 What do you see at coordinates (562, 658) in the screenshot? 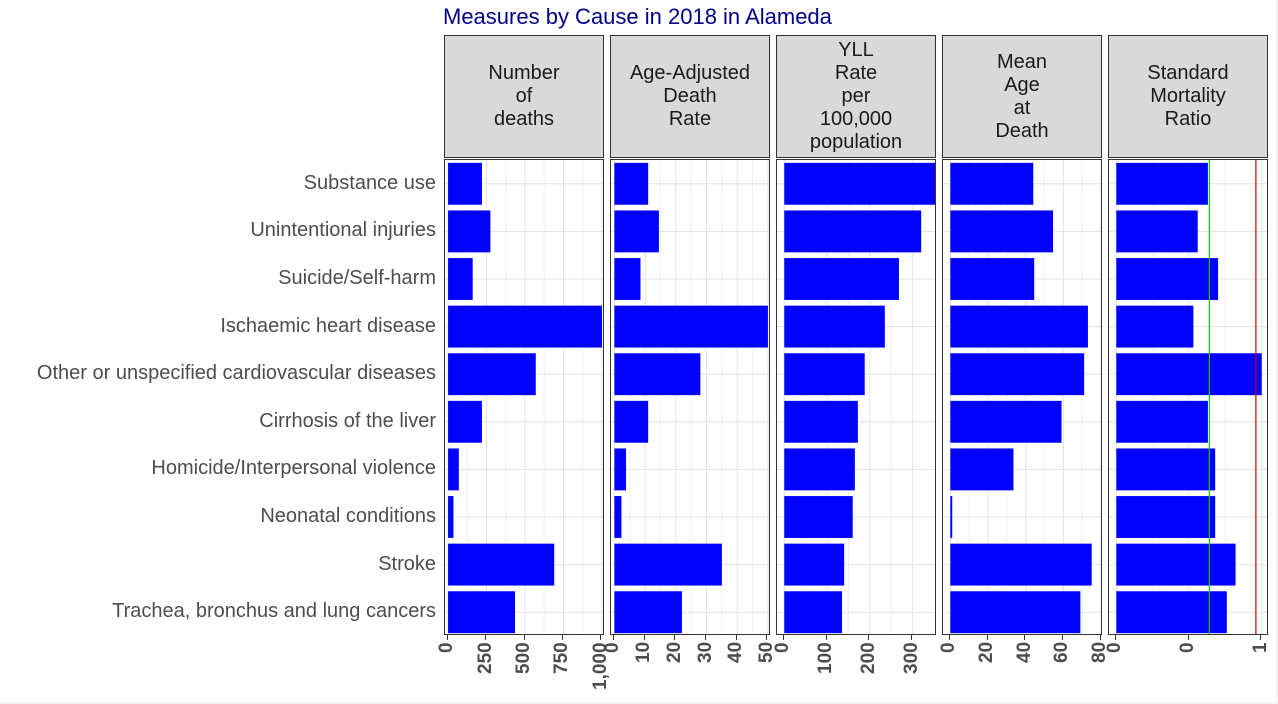
I see `tick-label: 750` at bounding box center [562, 658].